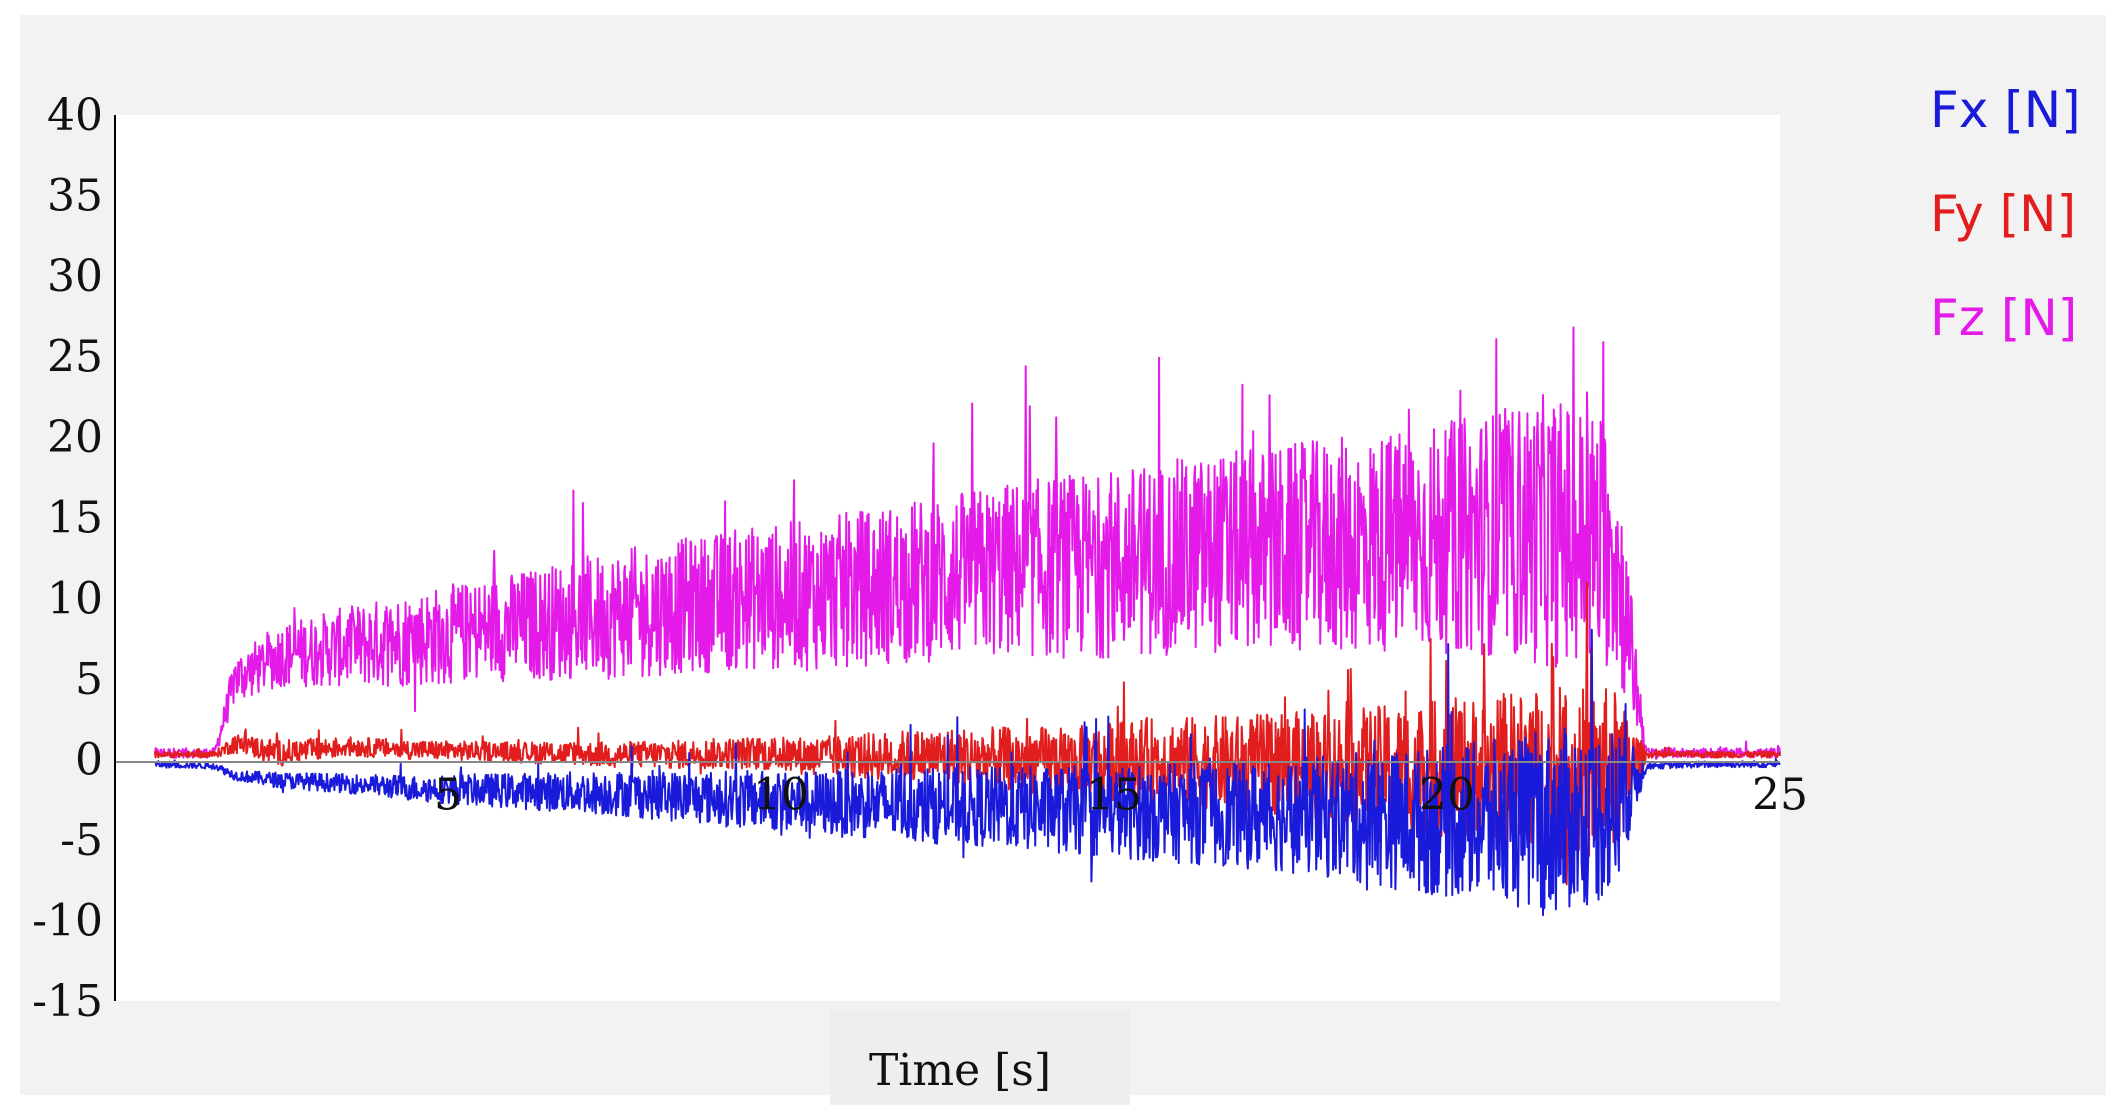  Describe the element at coordinates (75, 196) in the screenshot. I see `y-tick-label: 35` at that location.